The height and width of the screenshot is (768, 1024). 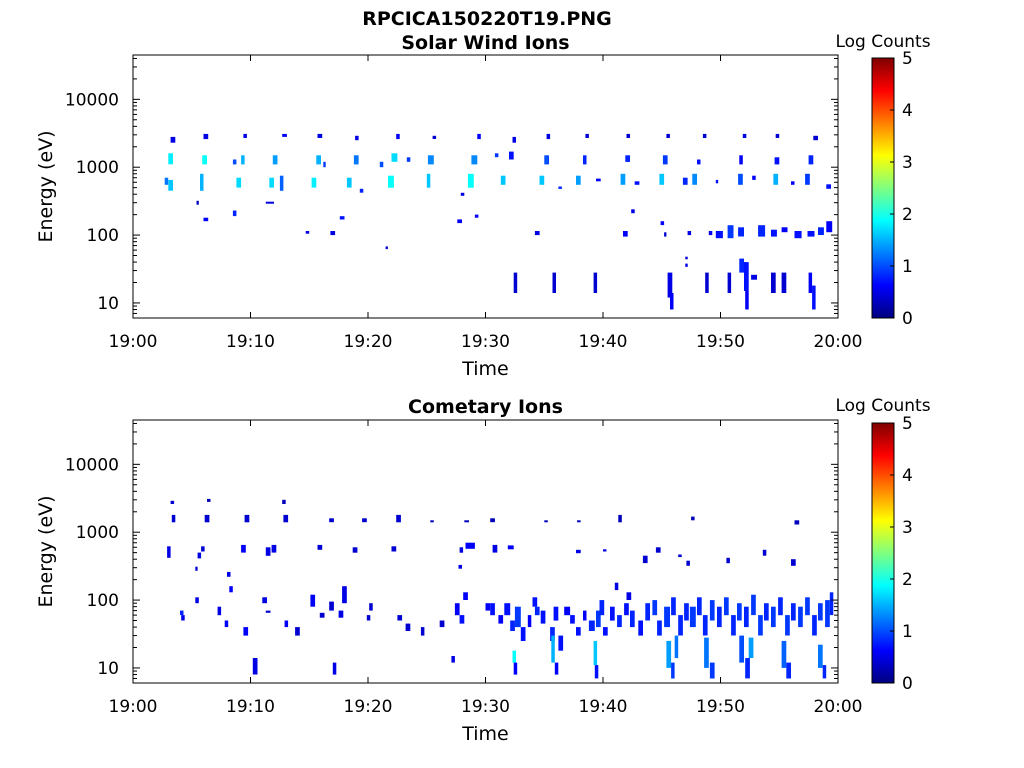 I want to click on colorbar-tick-label: 4, so click(x=907, y=476).